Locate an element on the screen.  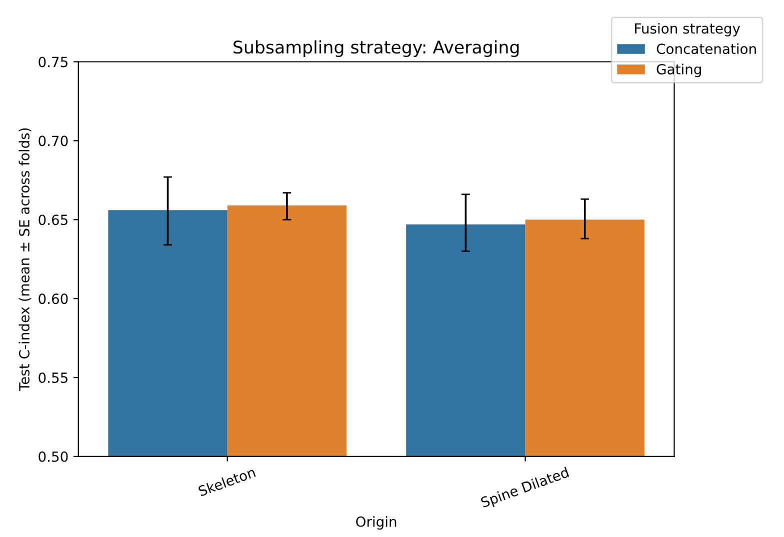
y-tick-label: 0.70 is located at coordinates (53, 141).